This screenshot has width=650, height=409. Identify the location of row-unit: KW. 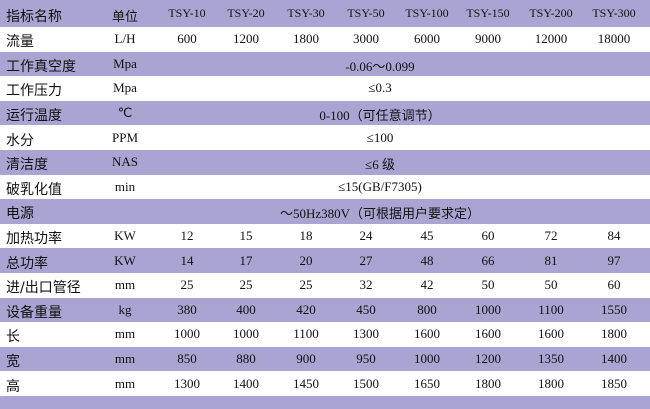
(125, 260).